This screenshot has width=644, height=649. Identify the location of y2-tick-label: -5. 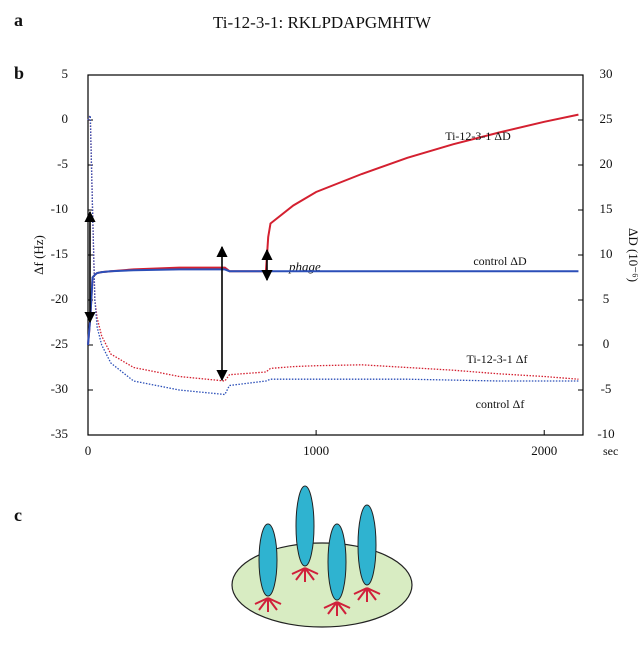
(606, 388).